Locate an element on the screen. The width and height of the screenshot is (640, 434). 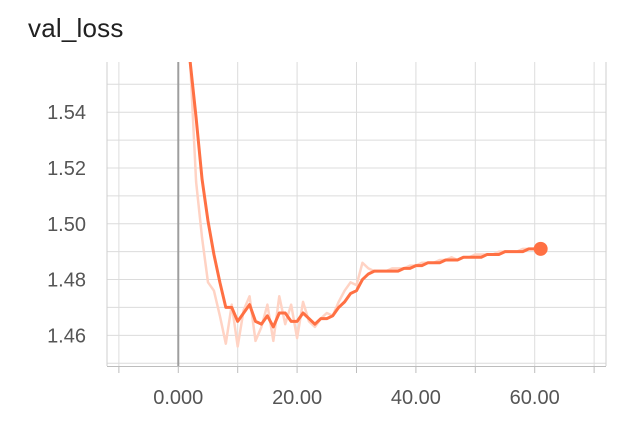
y-tick-label: 1.52 is located at coordinates (66, 169).